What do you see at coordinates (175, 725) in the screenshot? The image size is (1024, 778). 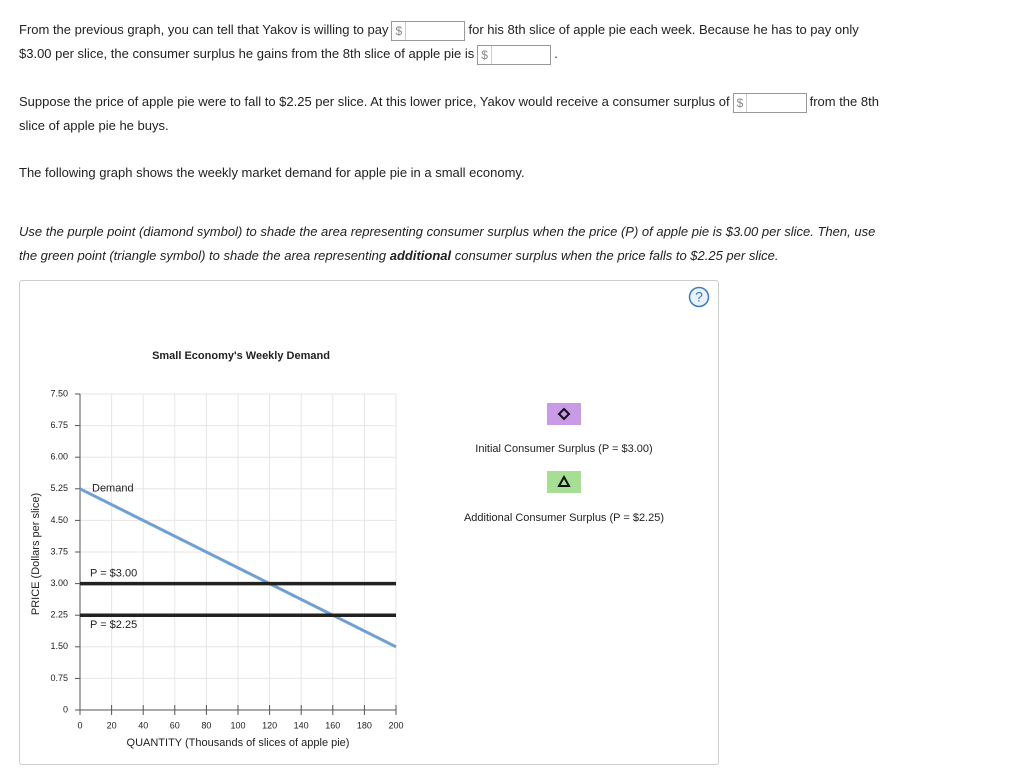 I see `x-tick-label: 60` at bounding box center [175, 725].